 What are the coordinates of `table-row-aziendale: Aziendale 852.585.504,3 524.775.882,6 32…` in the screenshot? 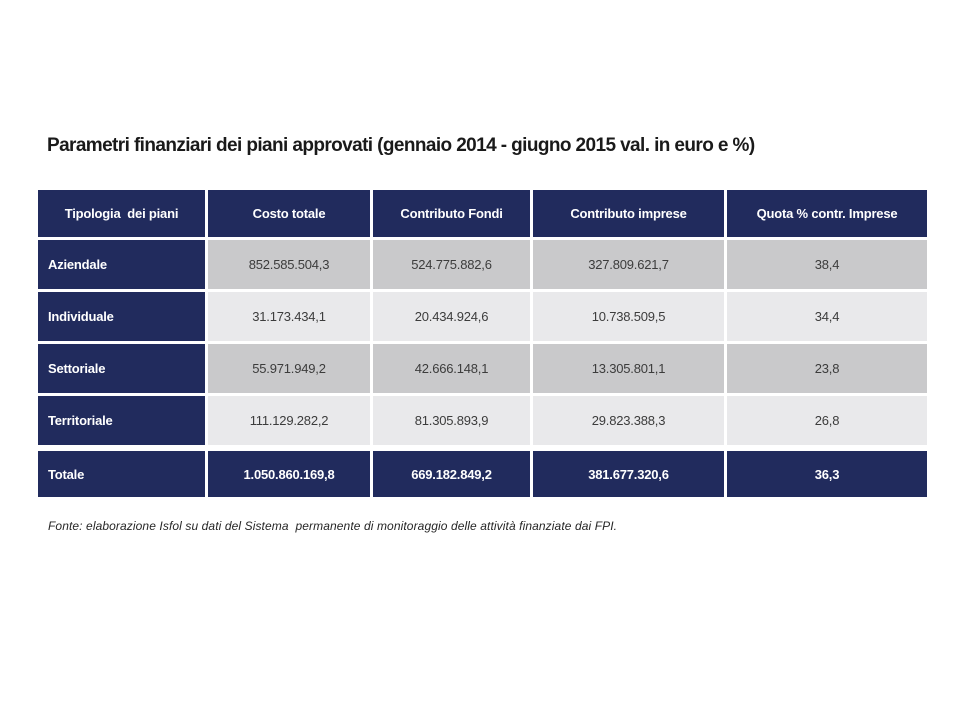 It's located at (482, 264).